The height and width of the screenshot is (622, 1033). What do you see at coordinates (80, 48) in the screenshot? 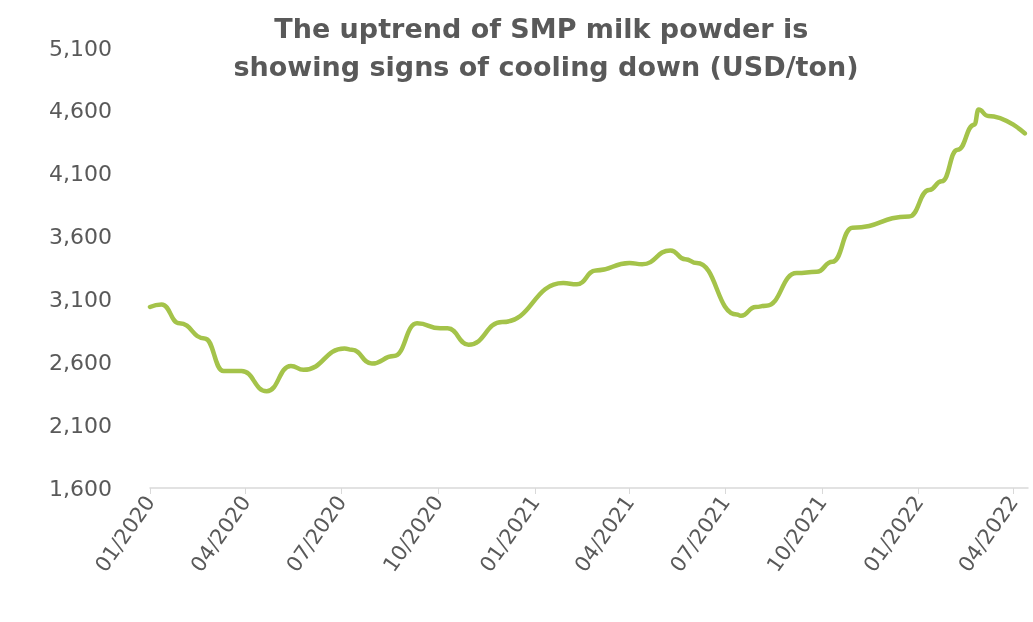
I see `y-tick-label: 5,100` at bounding box center [80, 48].